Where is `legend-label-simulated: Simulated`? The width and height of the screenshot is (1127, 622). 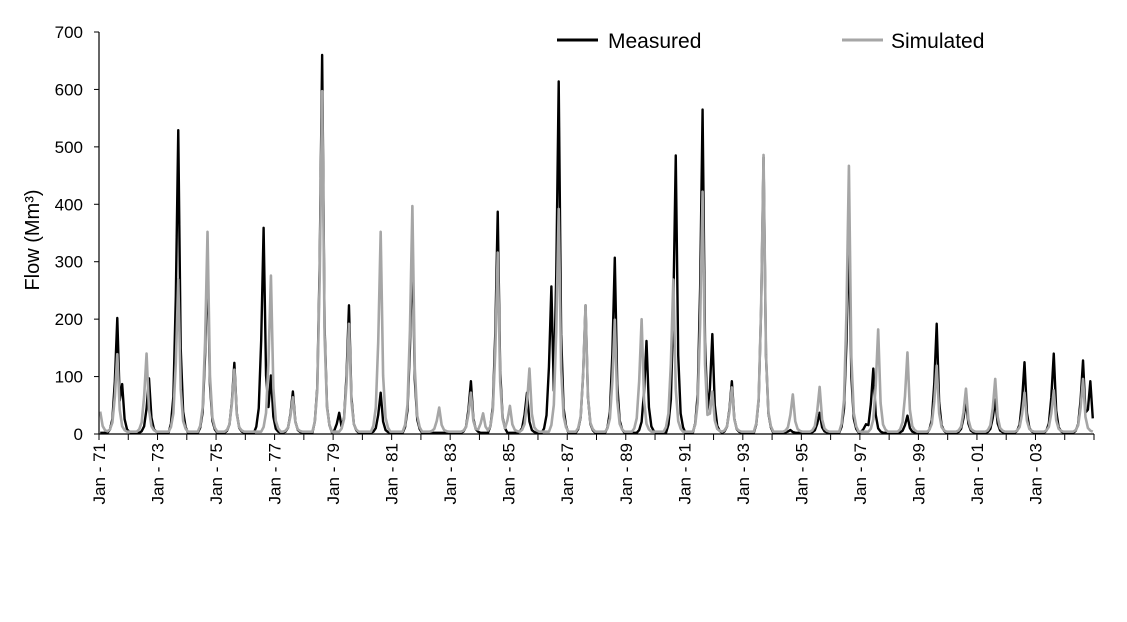
legend-label-simulated: Simulated is located at coordinates (937, 41).